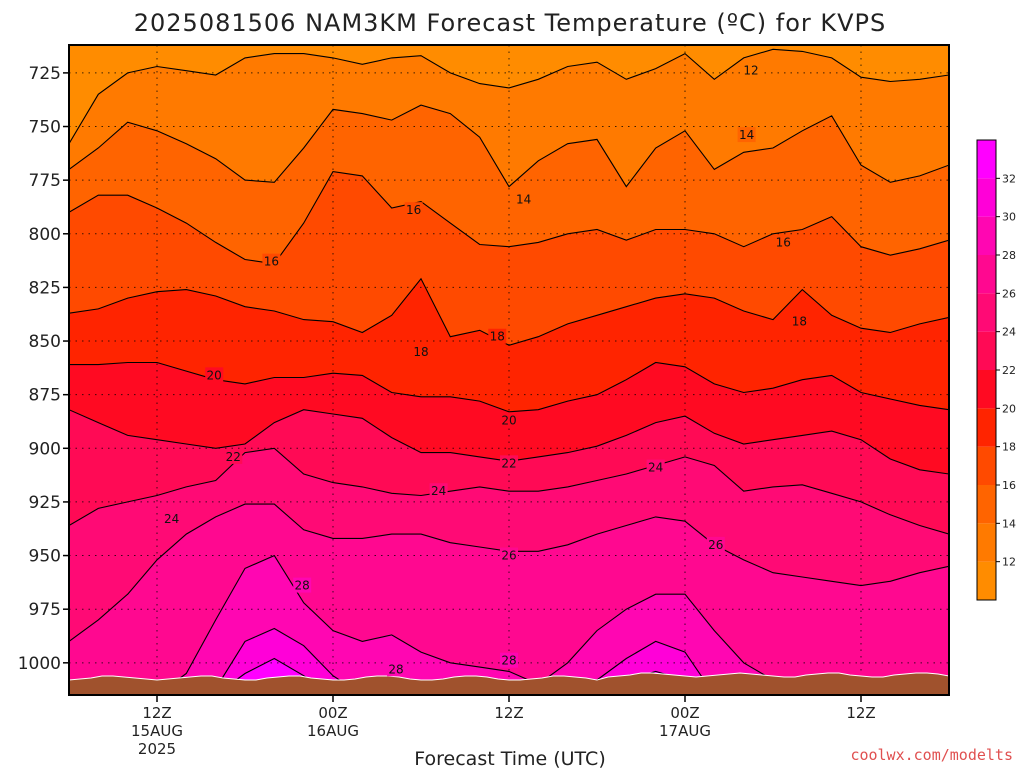 The width and height of the screenshot is (1024, 768). What do you see at coordinates (45, 288) in the screenshot?
I see `y-tick-label: 825` at bounding box center [45, 288].